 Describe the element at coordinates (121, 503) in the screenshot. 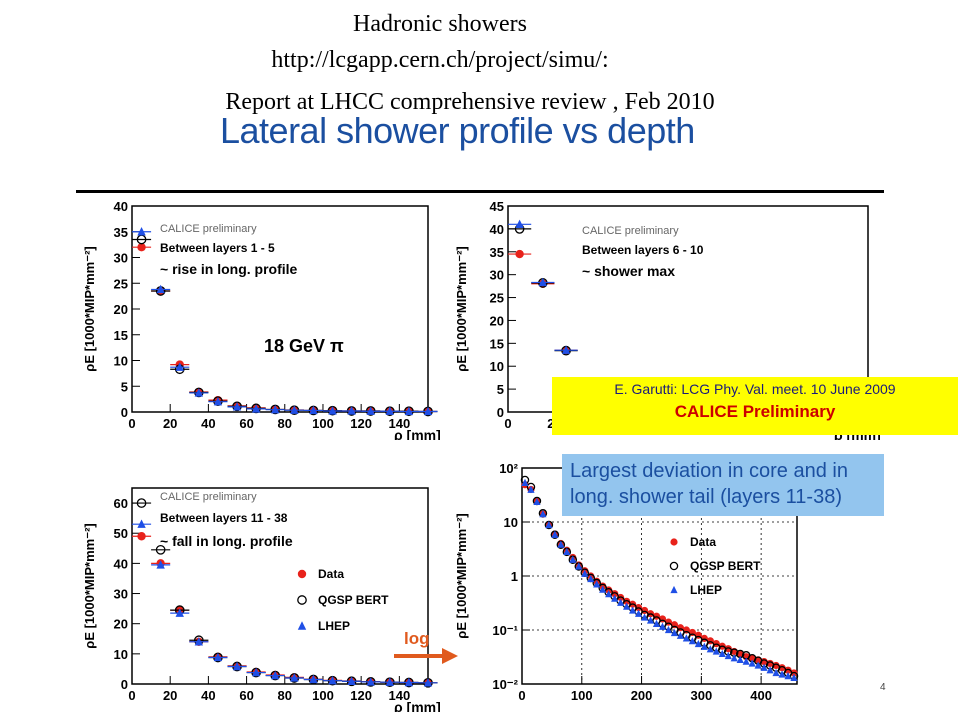

I see `y-tick-label: 60` at that location.